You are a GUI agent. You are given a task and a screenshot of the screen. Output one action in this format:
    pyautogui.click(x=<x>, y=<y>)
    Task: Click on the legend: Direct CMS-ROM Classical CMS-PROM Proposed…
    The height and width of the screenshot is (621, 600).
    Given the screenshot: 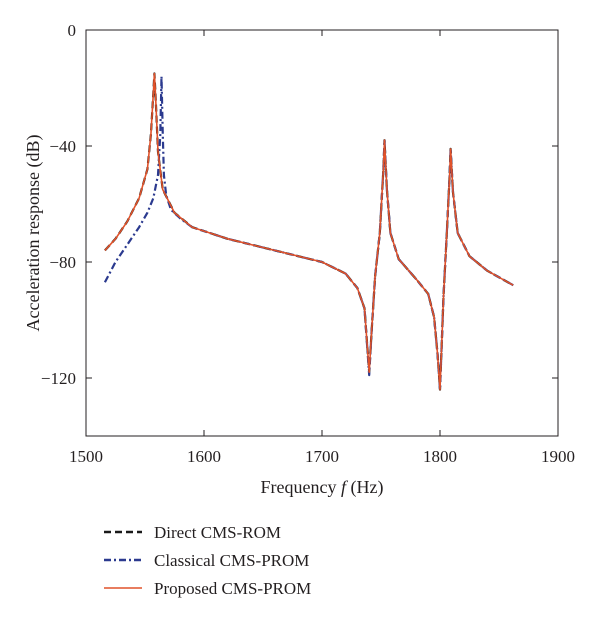 What is the action you would take?
    pyautogui.click(x=207, y=560)
    